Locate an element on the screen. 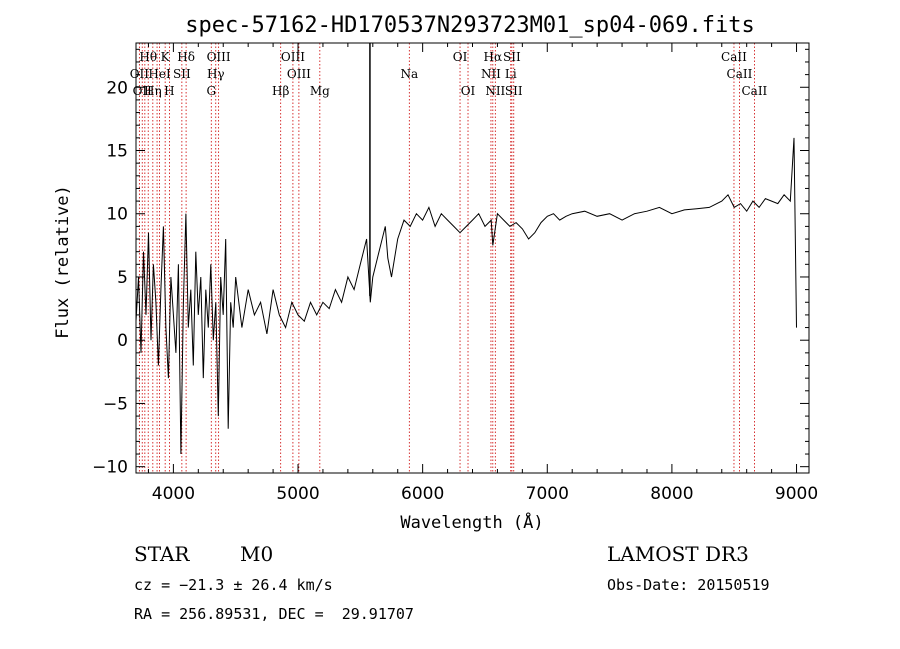  line-label-9: OII is located at coordinates (140, 74).